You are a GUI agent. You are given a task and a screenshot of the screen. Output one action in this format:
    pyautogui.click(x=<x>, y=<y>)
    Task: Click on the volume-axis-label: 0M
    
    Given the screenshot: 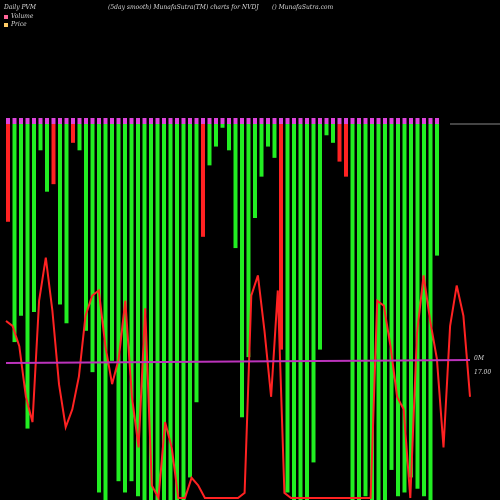 What is the action you would take?
    pyautogui.click(x=479, y=358)
    